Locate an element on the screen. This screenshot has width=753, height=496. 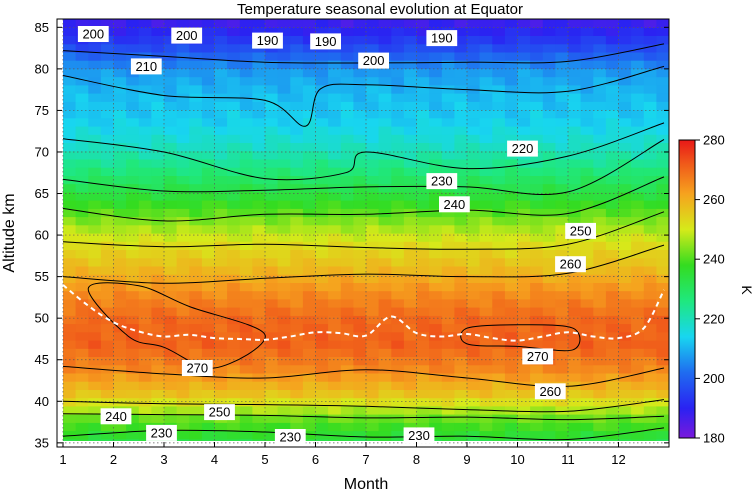
colorbar-tick-label: 280 is located at coordinates (714, 140).